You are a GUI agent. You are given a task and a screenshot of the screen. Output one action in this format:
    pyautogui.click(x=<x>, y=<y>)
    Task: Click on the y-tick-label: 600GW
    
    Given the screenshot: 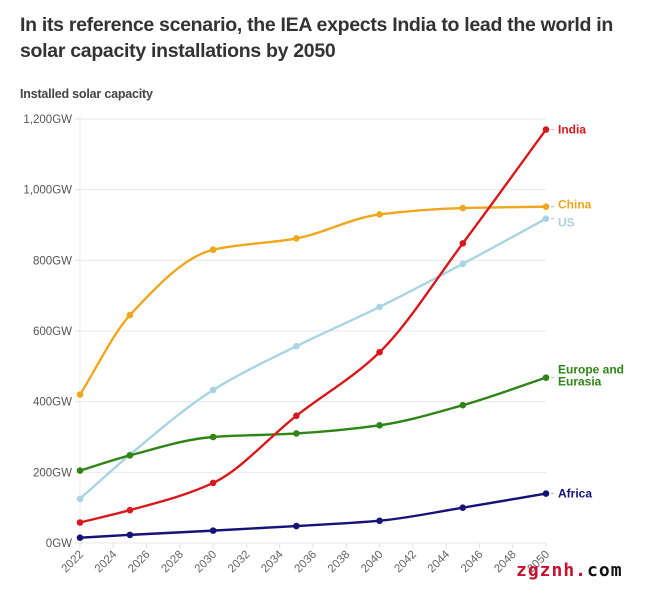 What is the action you would take?
    pyautogui.click(x=52, y=332)
    